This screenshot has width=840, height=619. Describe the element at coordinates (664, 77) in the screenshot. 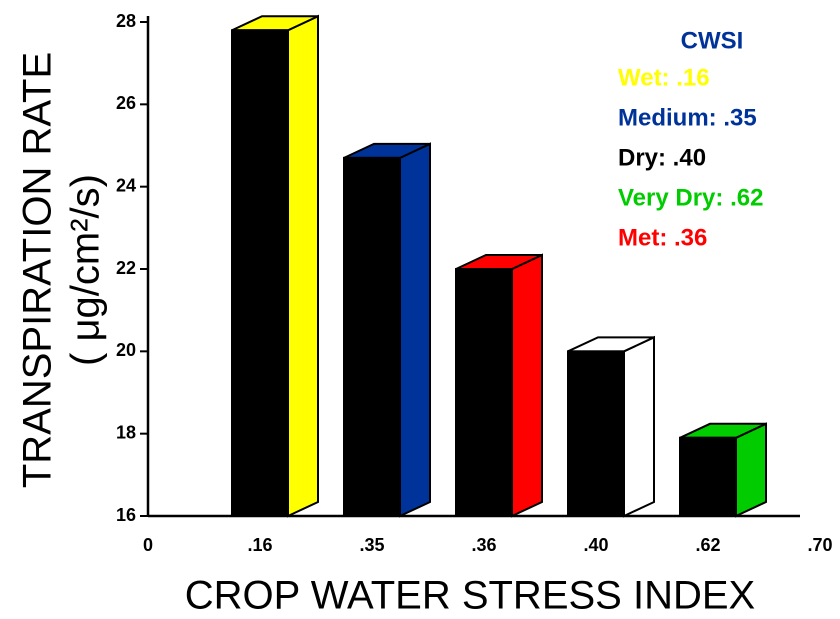

I see `legend-entry: Wet: .16` at that location.